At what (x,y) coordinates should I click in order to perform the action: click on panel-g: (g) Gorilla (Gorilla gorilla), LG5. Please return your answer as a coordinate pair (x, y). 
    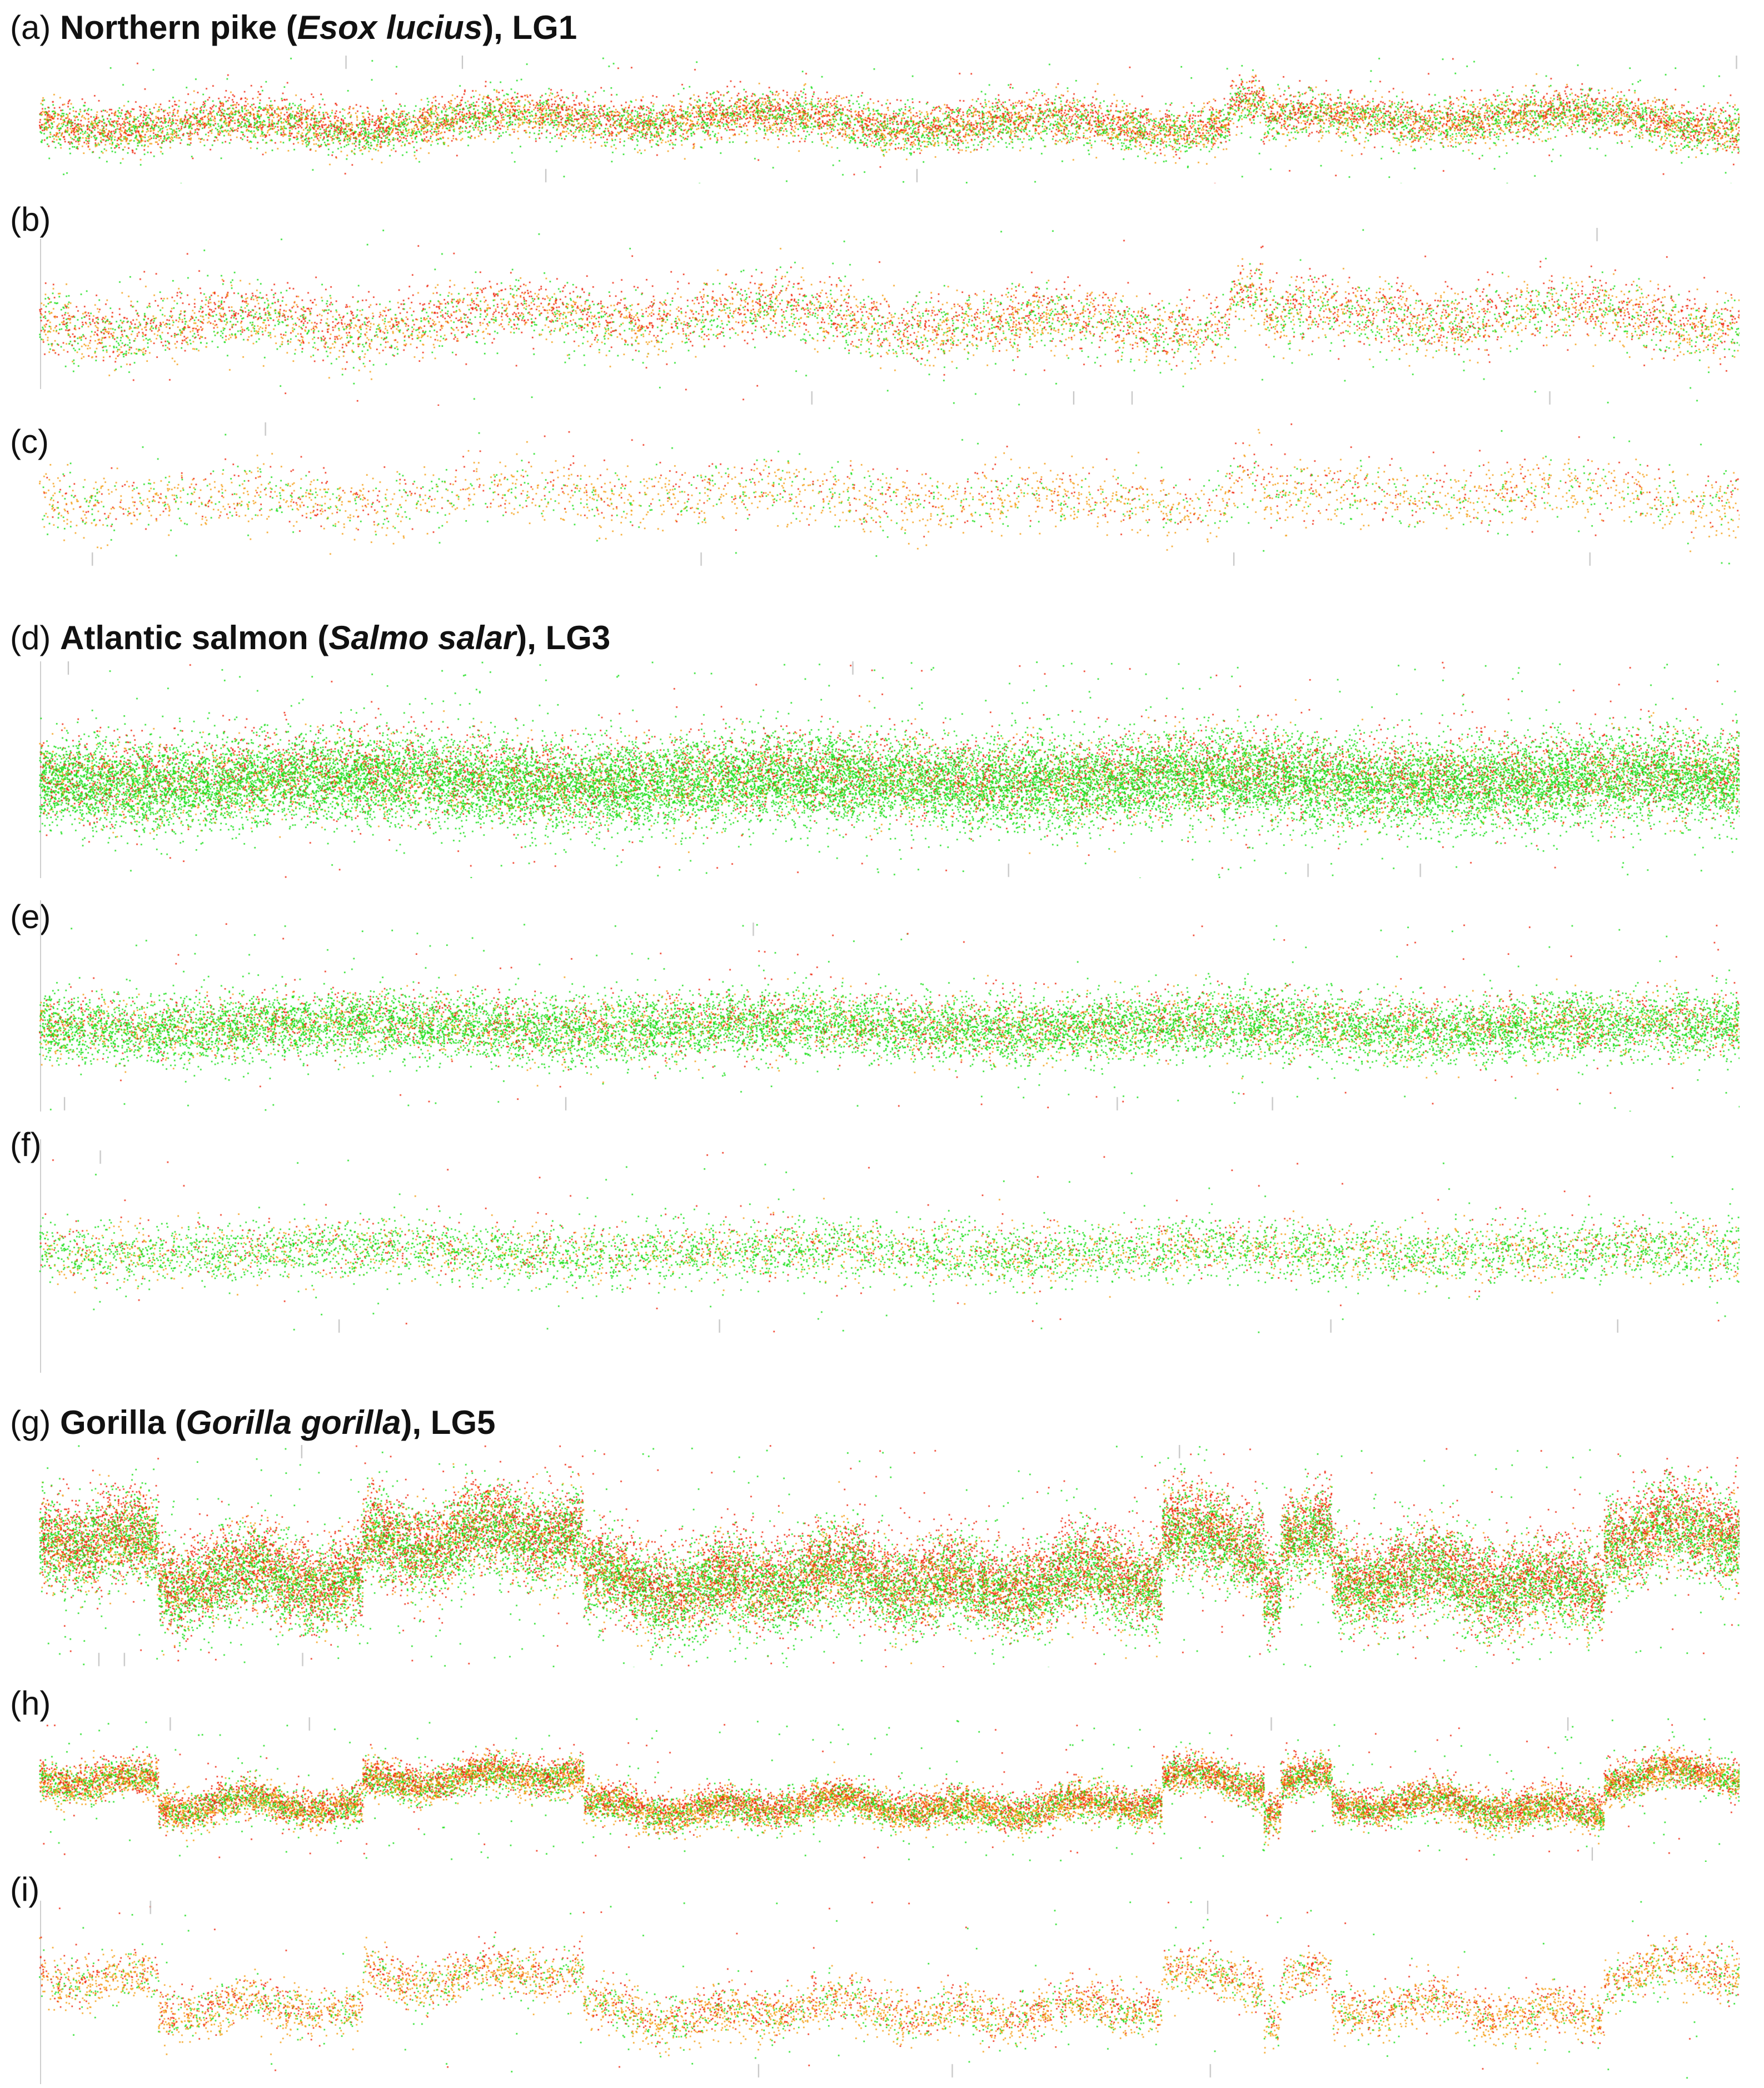
    Looking at the image, I should click on (882, 1533).